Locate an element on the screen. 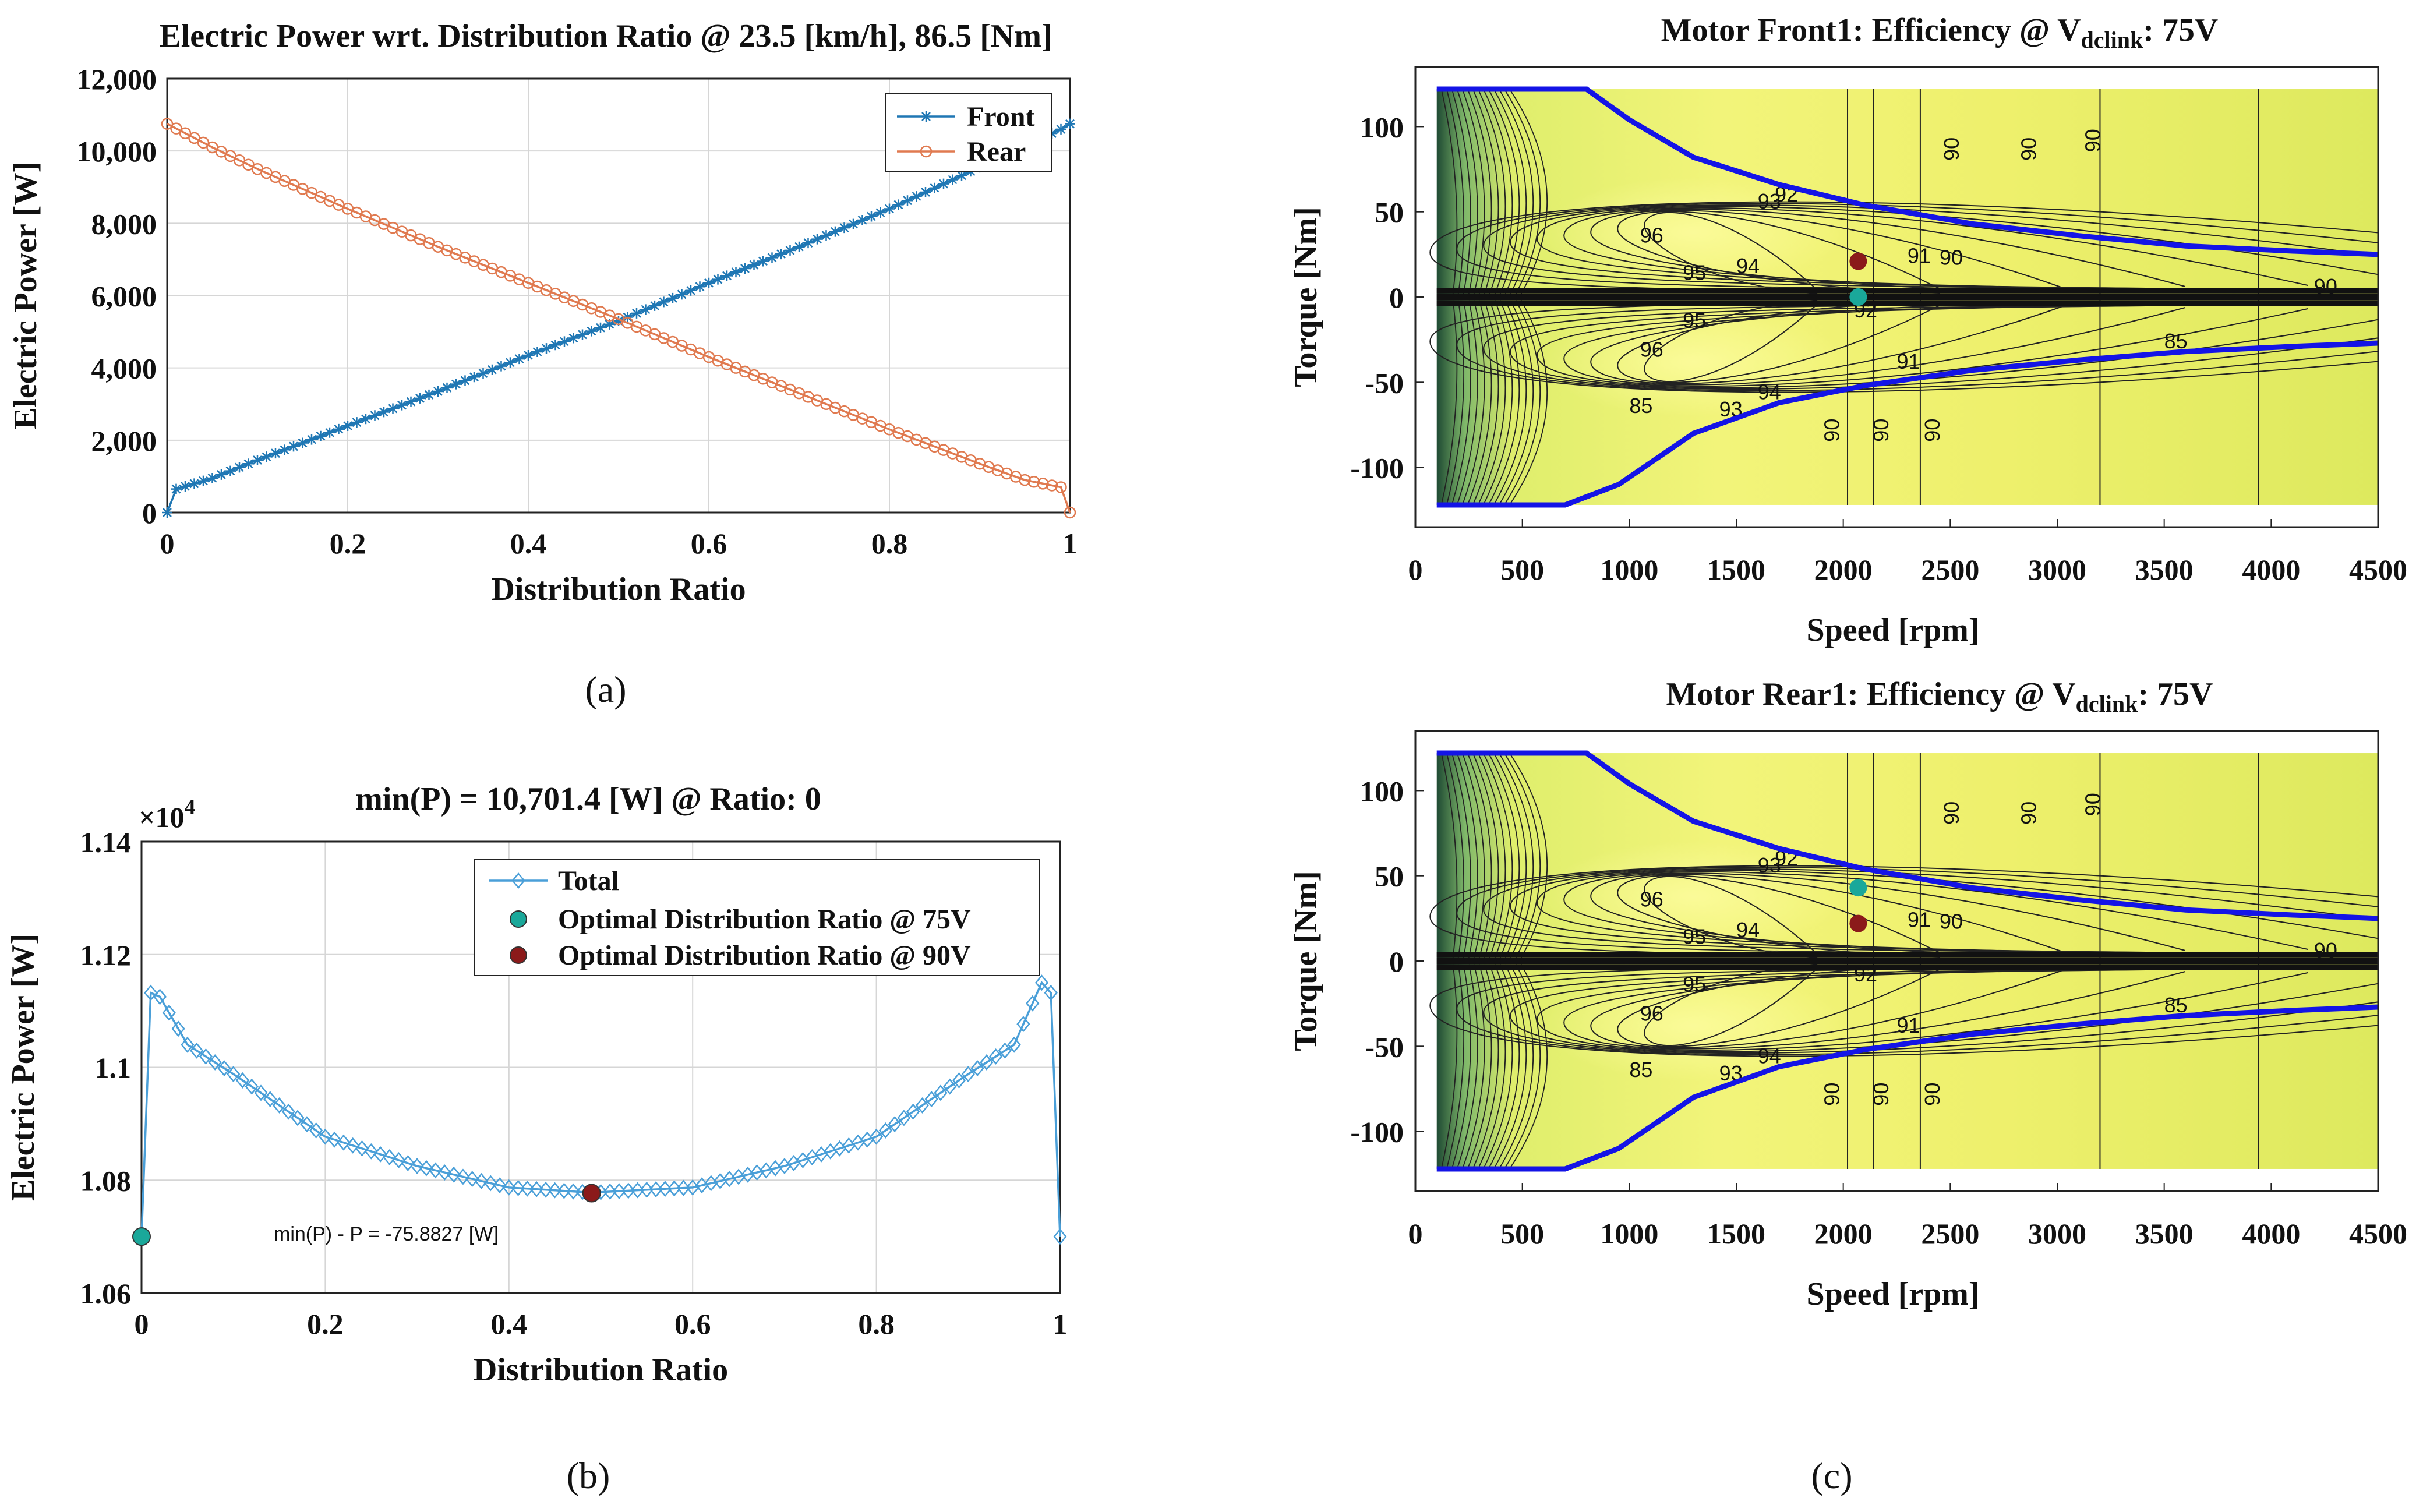  legend-label: Total is located at coordinates (588, 881).